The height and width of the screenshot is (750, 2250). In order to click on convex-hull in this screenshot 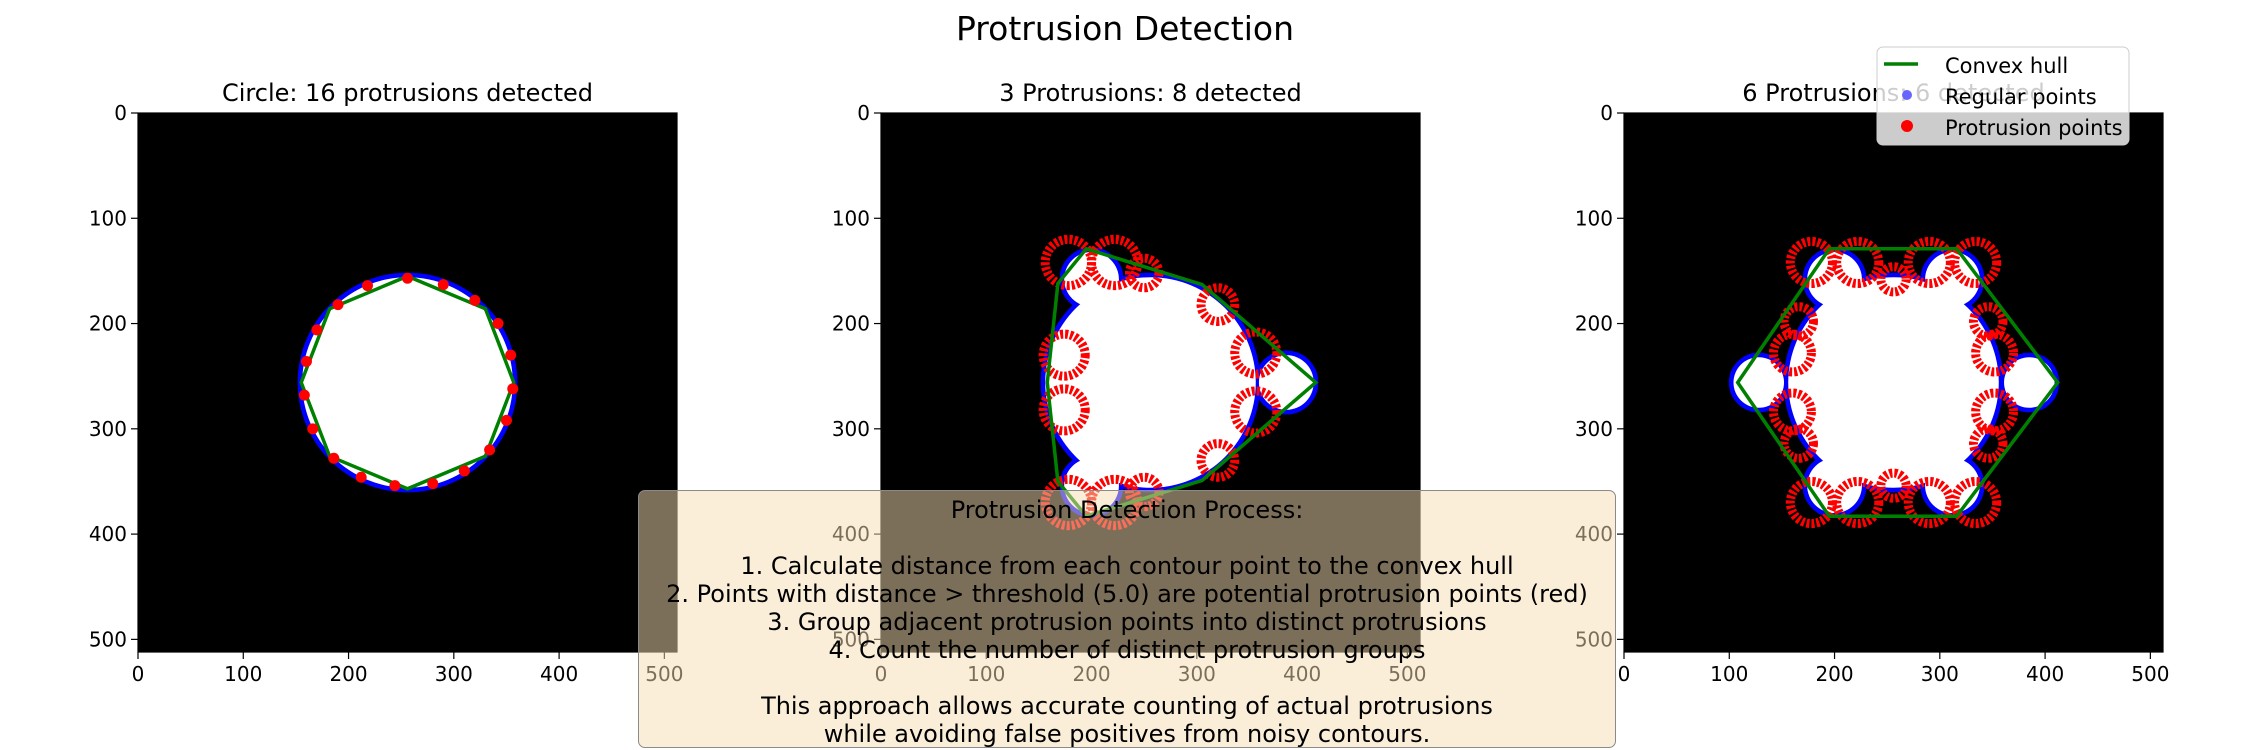, I will do `click(1897, 382)`.